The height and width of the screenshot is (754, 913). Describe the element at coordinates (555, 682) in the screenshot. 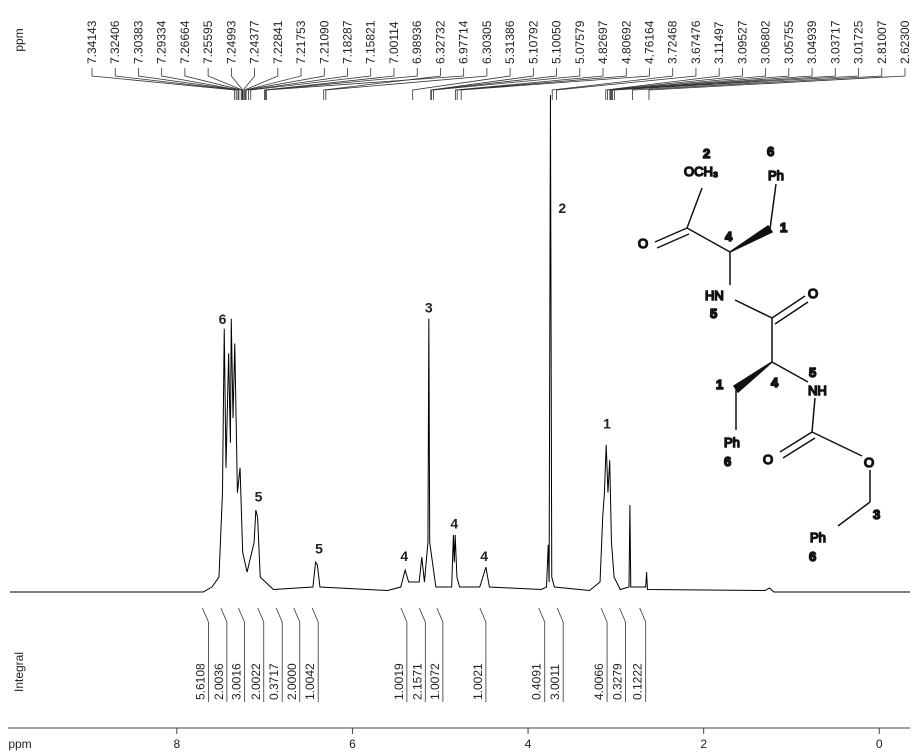

I see `integral-label: 3.0011` at that location.